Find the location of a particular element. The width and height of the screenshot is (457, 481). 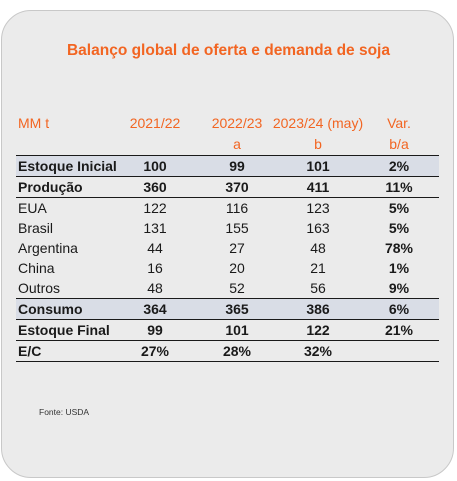

source-note: Fonte: USDA is located at coordinates (64, 412).